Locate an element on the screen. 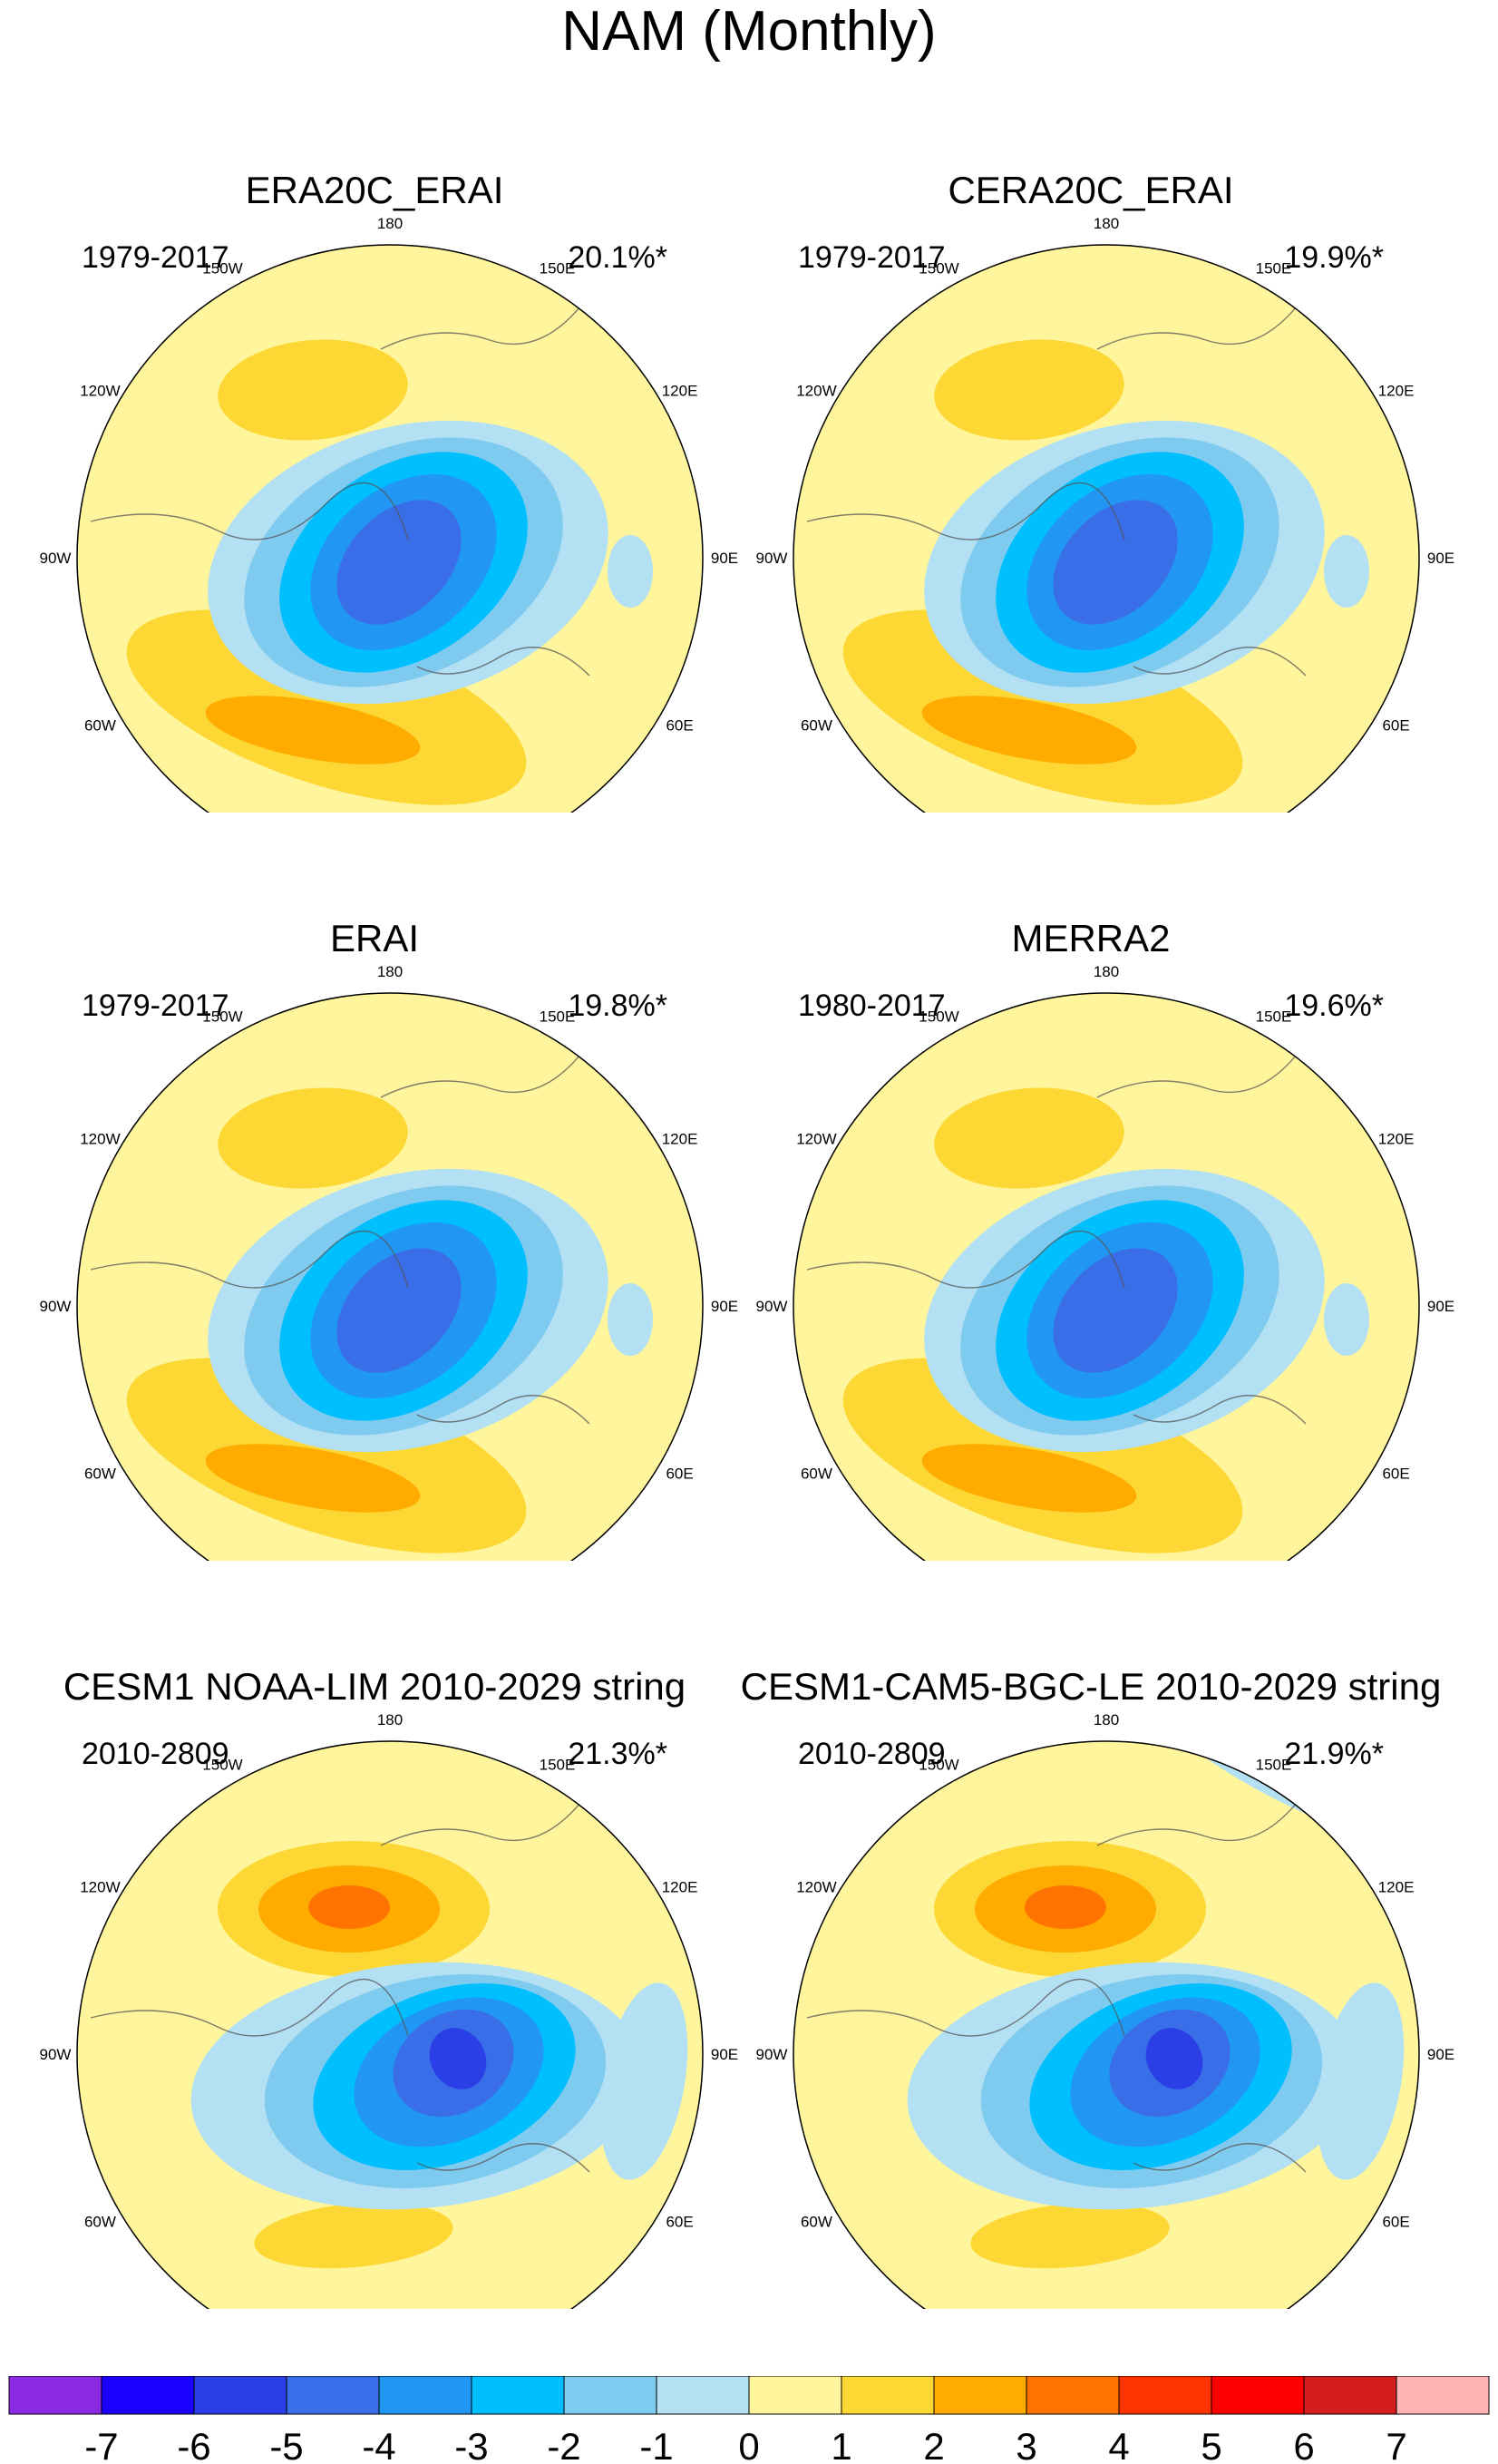 Image resolution: width=1498 pixels, height=2464 pixels. colorbar-tick-label: -7 is located at coordinates (101, 2444).